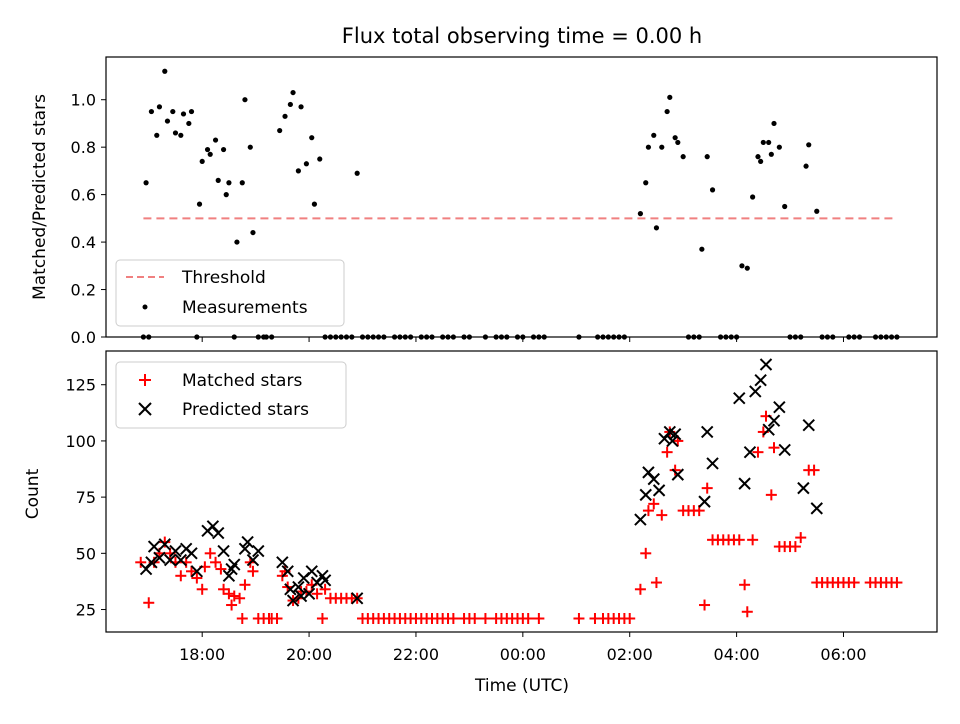 The image size is (960, 724). Describe the element at coordinates (86, 553) in the screenshot. I see `bottom-y-tick-label: 50` at that location.